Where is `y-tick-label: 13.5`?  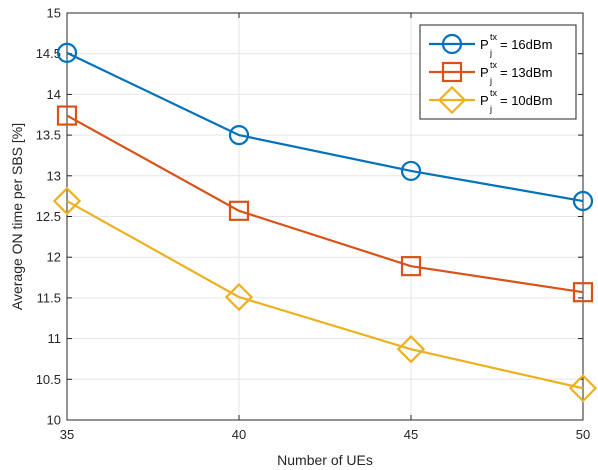 y-tick-label: 13.5 is located at coordinates (48, 135).